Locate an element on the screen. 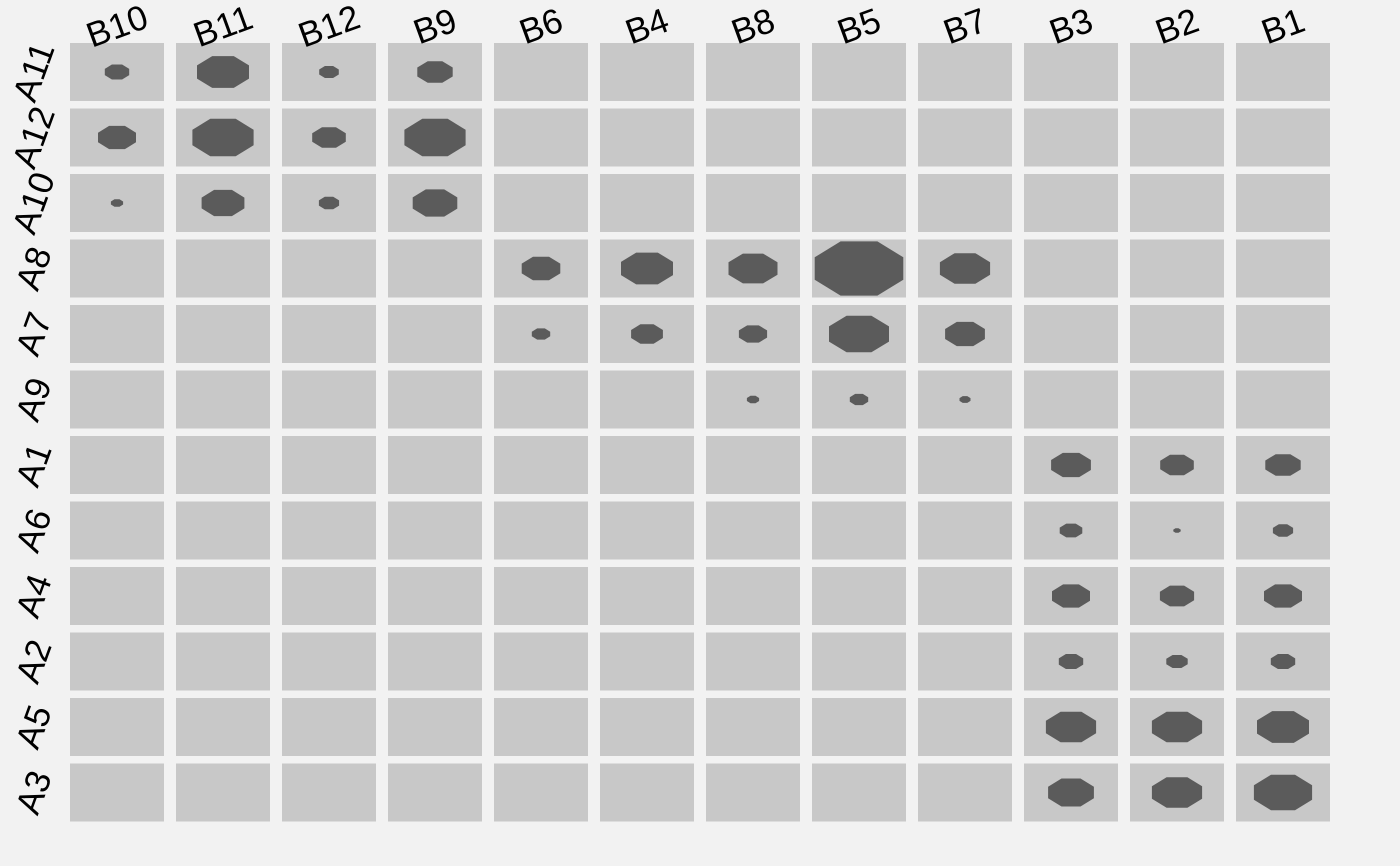 This screenshot has width=1400, height=866. data-point-a8-b4 is located at coordinates (647, 268).